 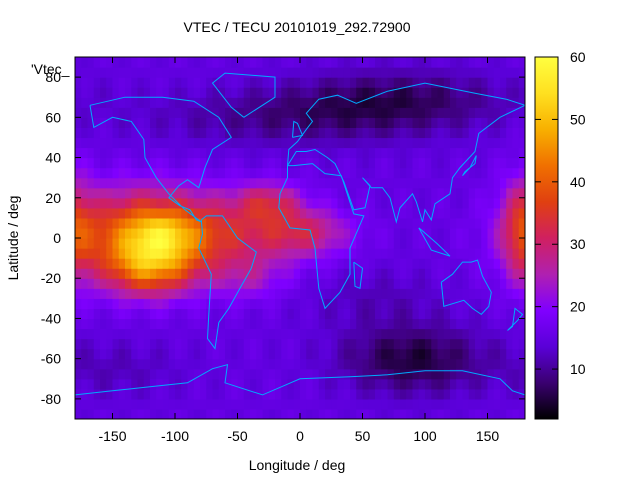 What do you see at coordinates (175, 436) in the screenshot?
I see `x-tick-label: -100` at bounding box center [175, 436].